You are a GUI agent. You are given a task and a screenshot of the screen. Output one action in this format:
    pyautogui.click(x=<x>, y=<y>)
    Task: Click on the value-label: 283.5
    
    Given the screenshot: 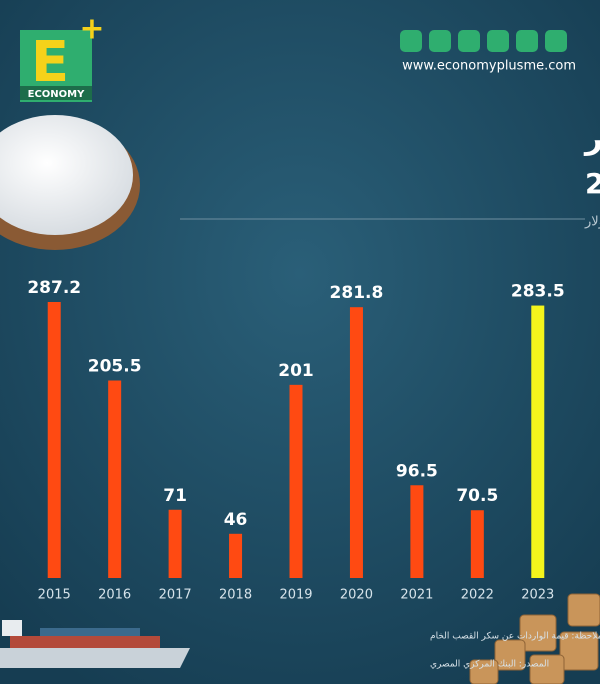 What is the action you would take?
    pyautogui.click(x=538, y=292)
    